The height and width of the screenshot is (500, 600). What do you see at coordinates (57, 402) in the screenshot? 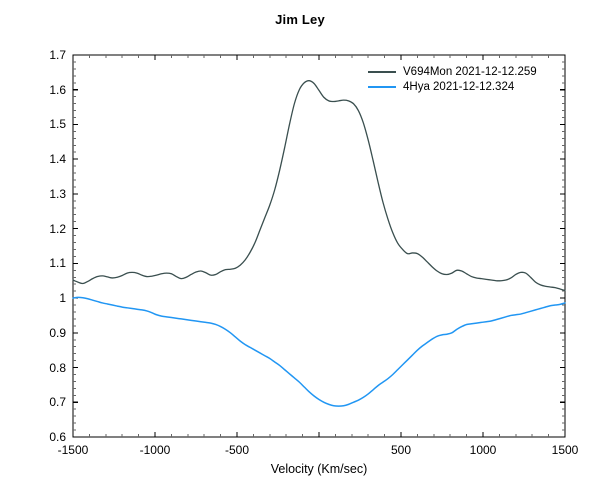
I see `y-tick-label: 0.7` at bounding box center [57, 402].